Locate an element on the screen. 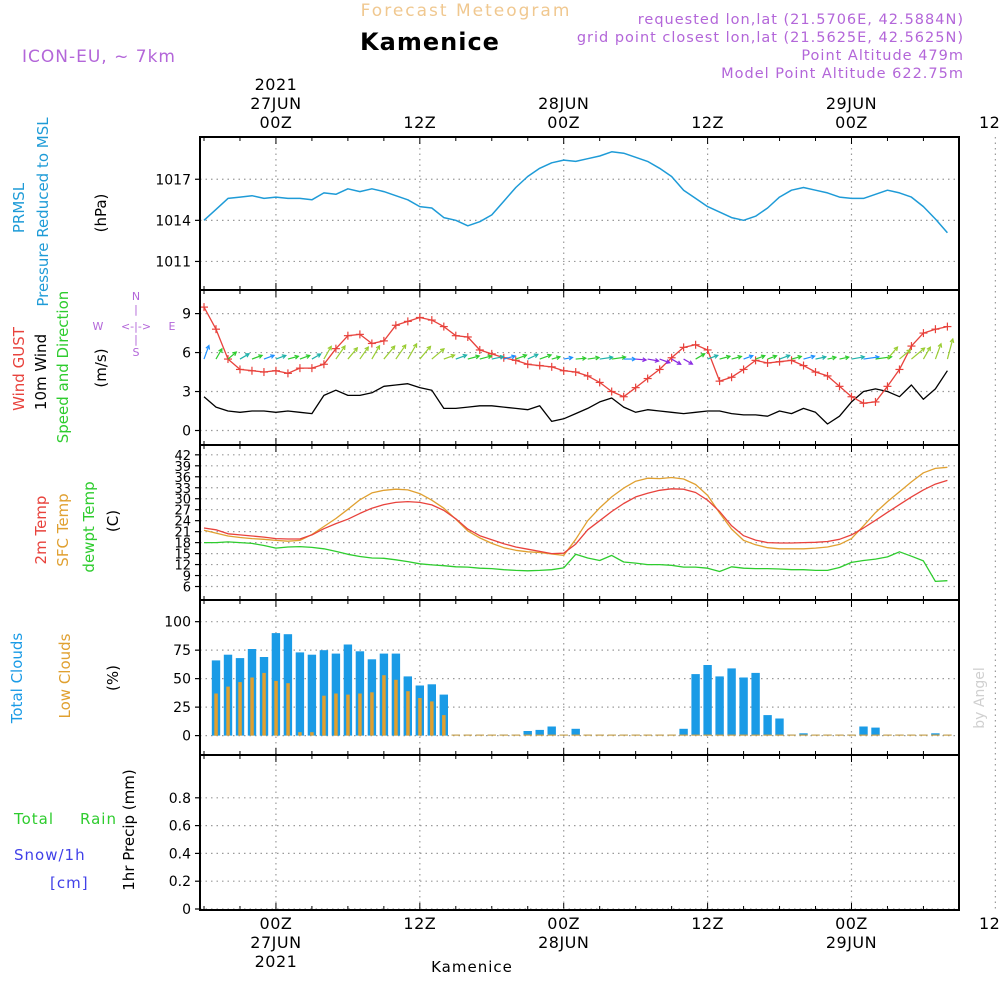 This screenshot has height=1000, width=1000. bottom-time-label: 12Z is located at coordinates (419, 923).